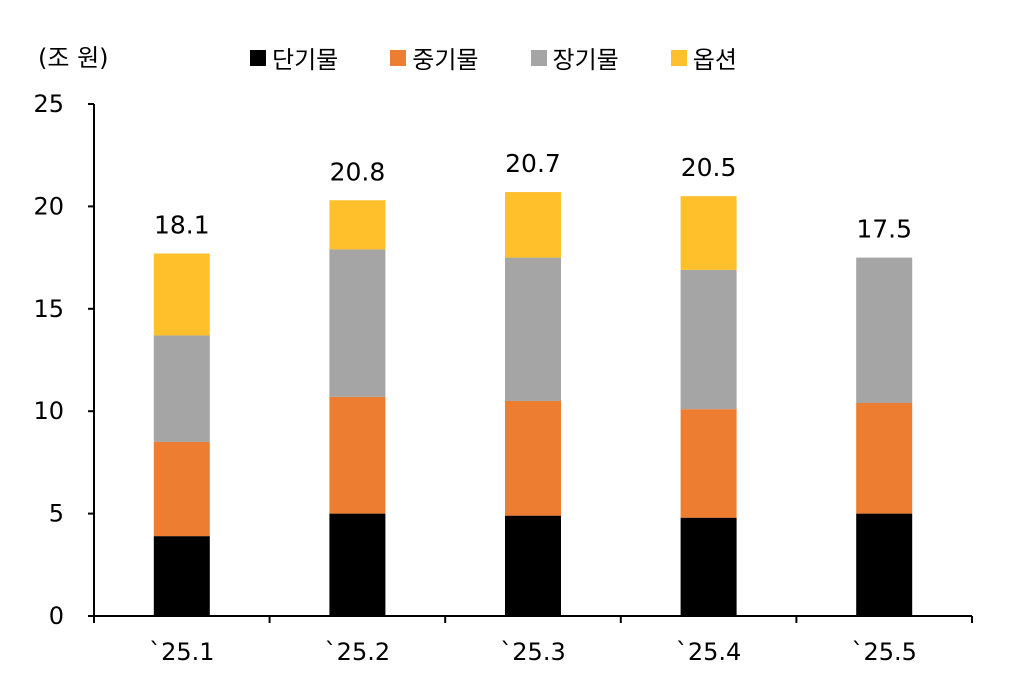 The height and width of the screenshot is (688, 1016). I want to click on legend-item-mid: 중기물, so click(434, 57).